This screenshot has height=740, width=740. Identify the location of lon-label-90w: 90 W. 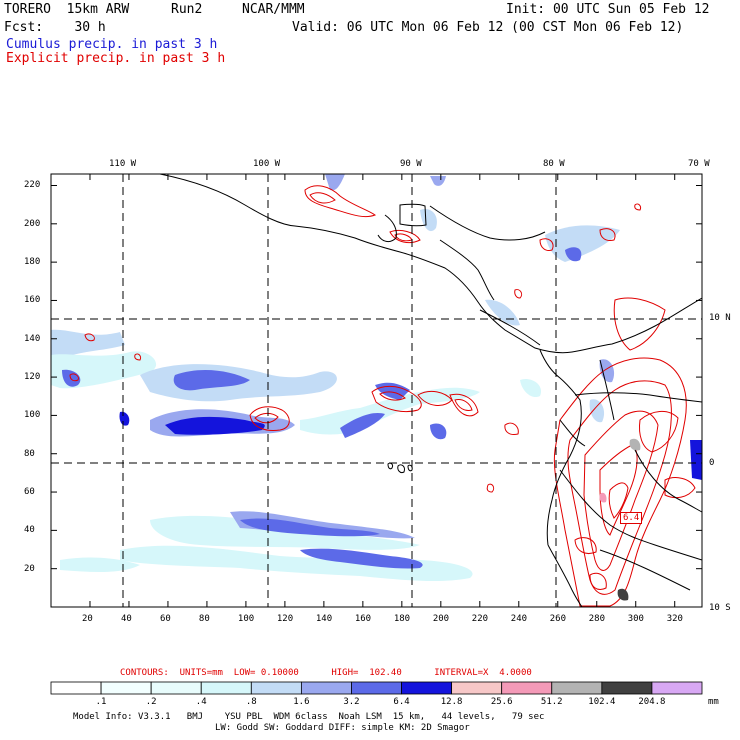
(411, 164).